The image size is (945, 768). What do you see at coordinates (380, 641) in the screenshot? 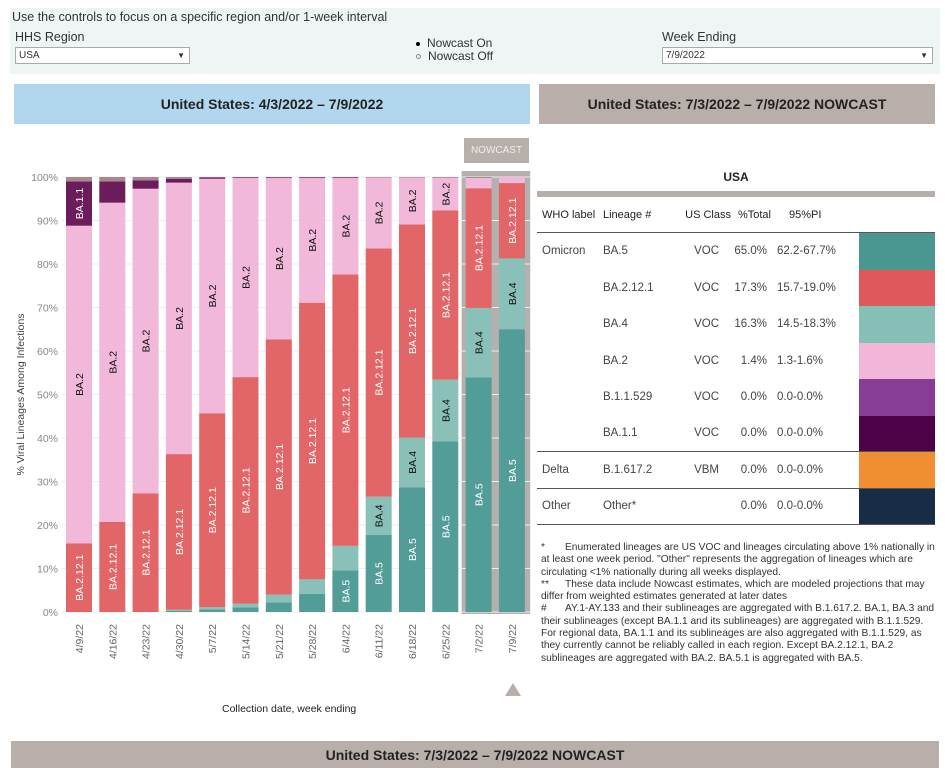
I see `x-tick-label: 6/11/22` at bounding box center [380, 641].